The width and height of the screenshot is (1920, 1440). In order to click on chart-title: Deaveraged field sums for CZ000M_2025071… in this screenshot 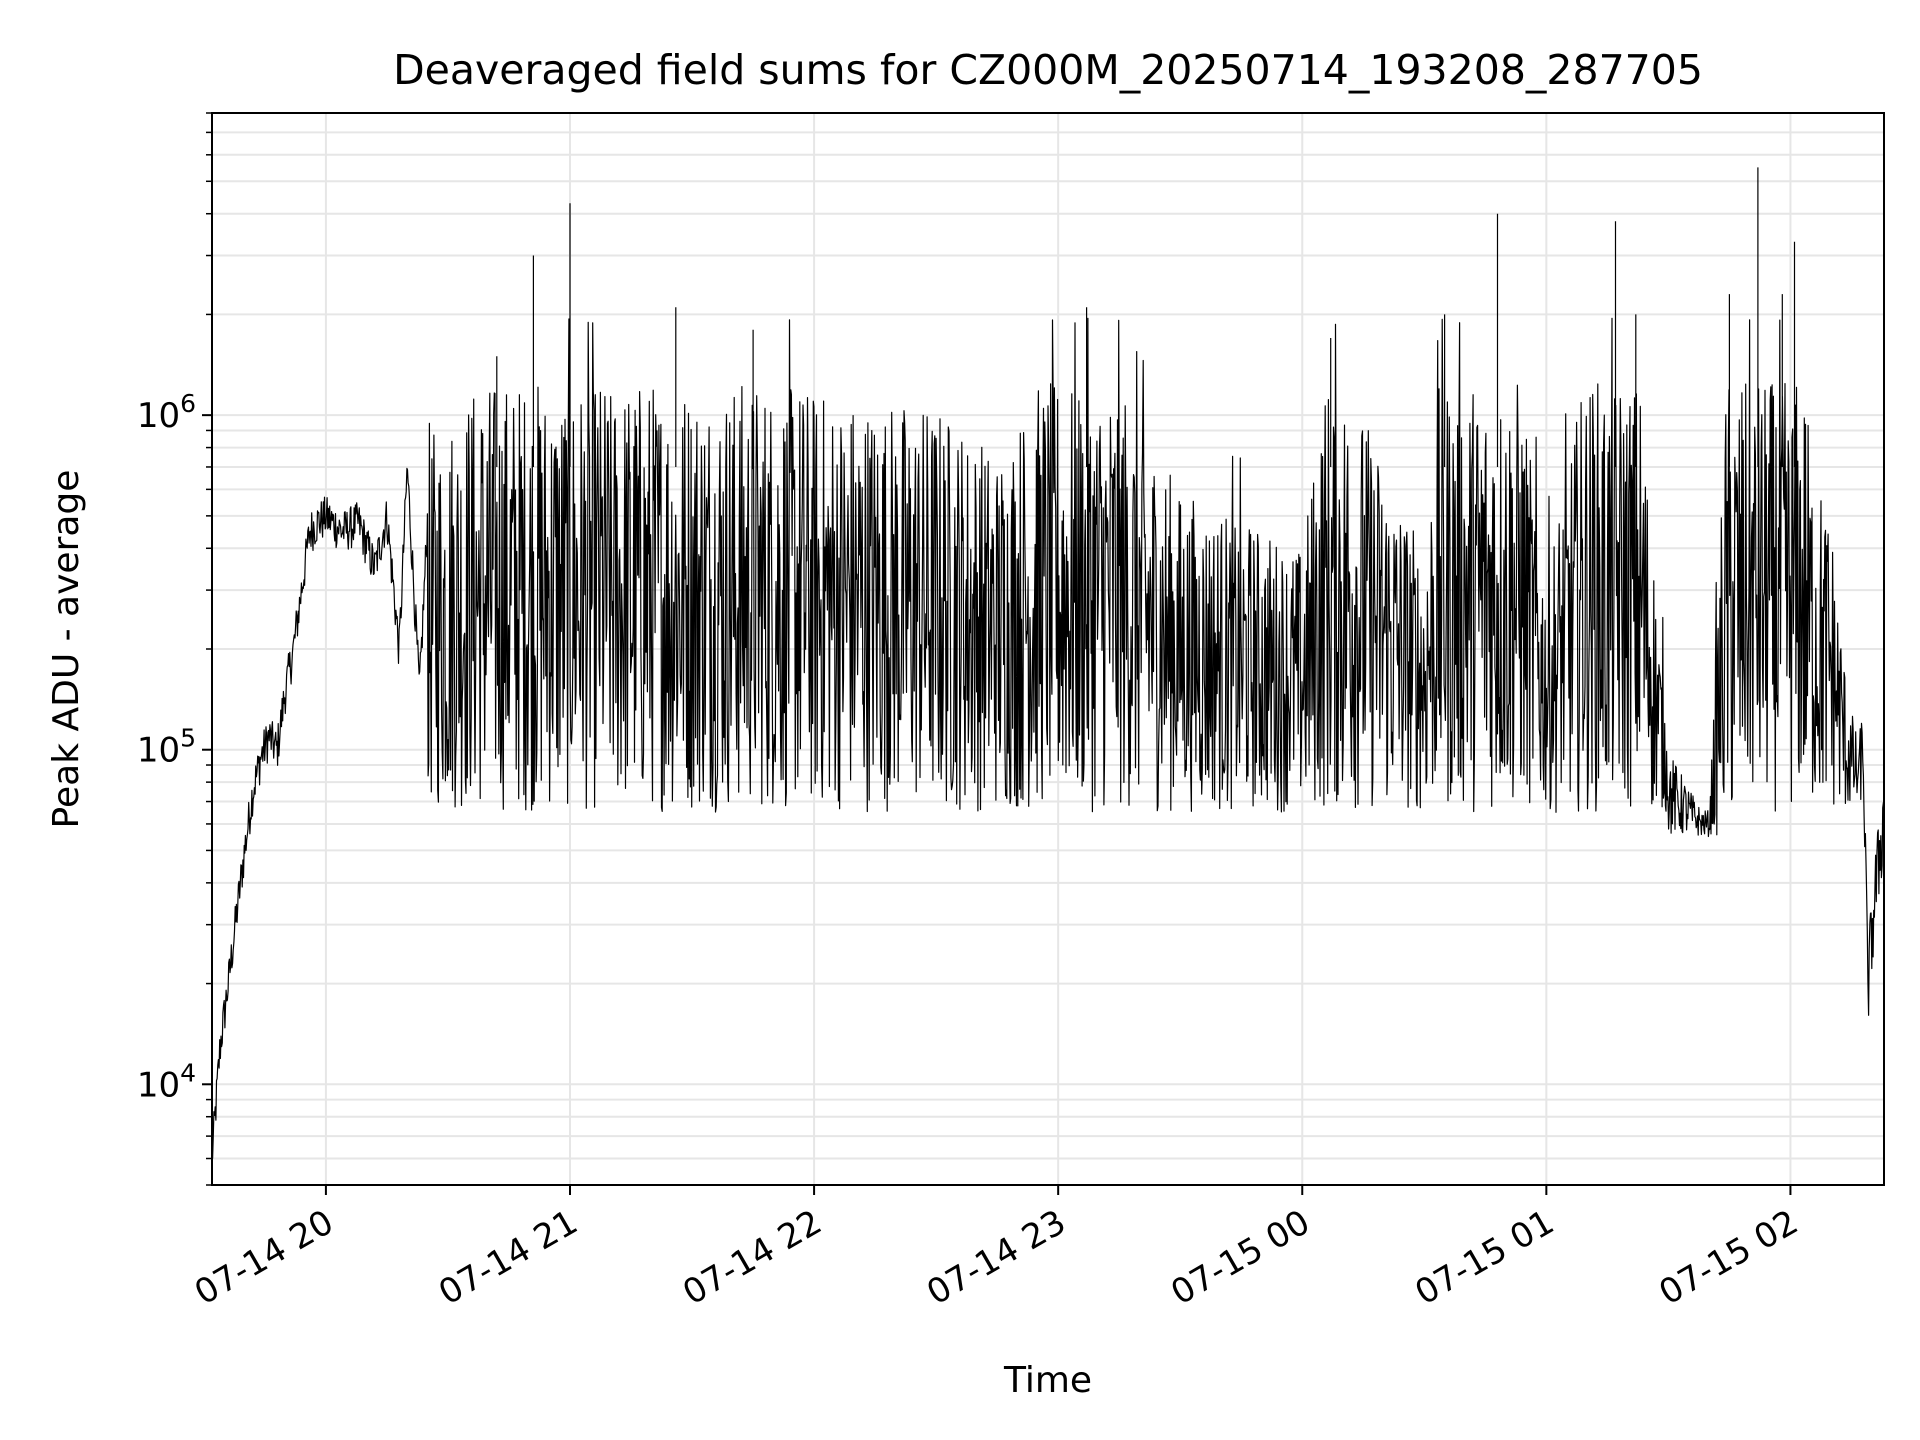, I will do `click(1048, 70)`.